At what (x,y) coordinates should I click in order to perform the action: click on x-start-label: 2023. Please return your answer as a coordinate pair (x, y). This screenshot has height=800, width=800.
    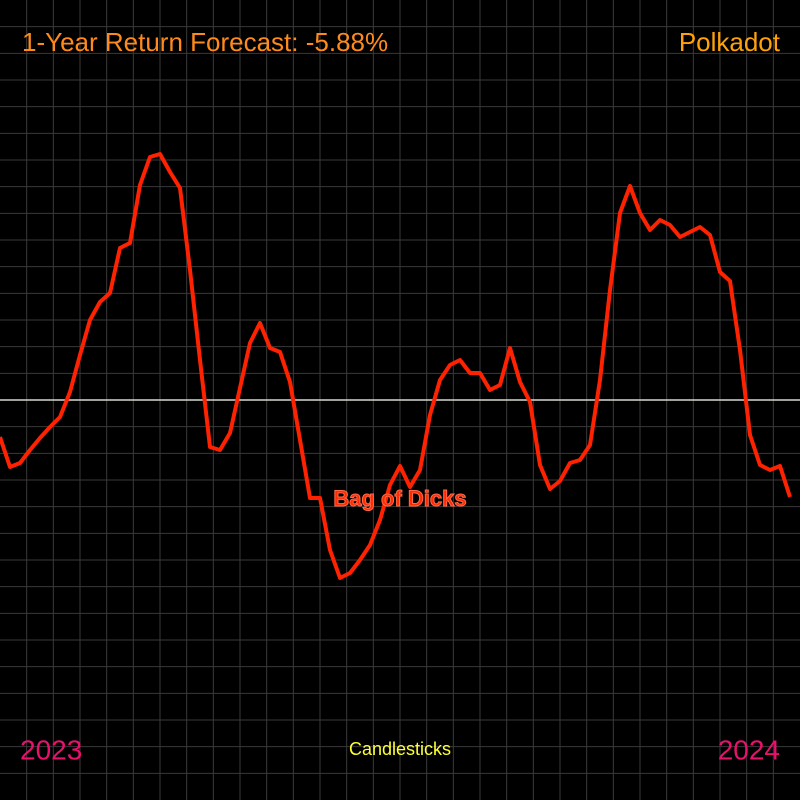
    Looking at the image, I should click on (51, 749).